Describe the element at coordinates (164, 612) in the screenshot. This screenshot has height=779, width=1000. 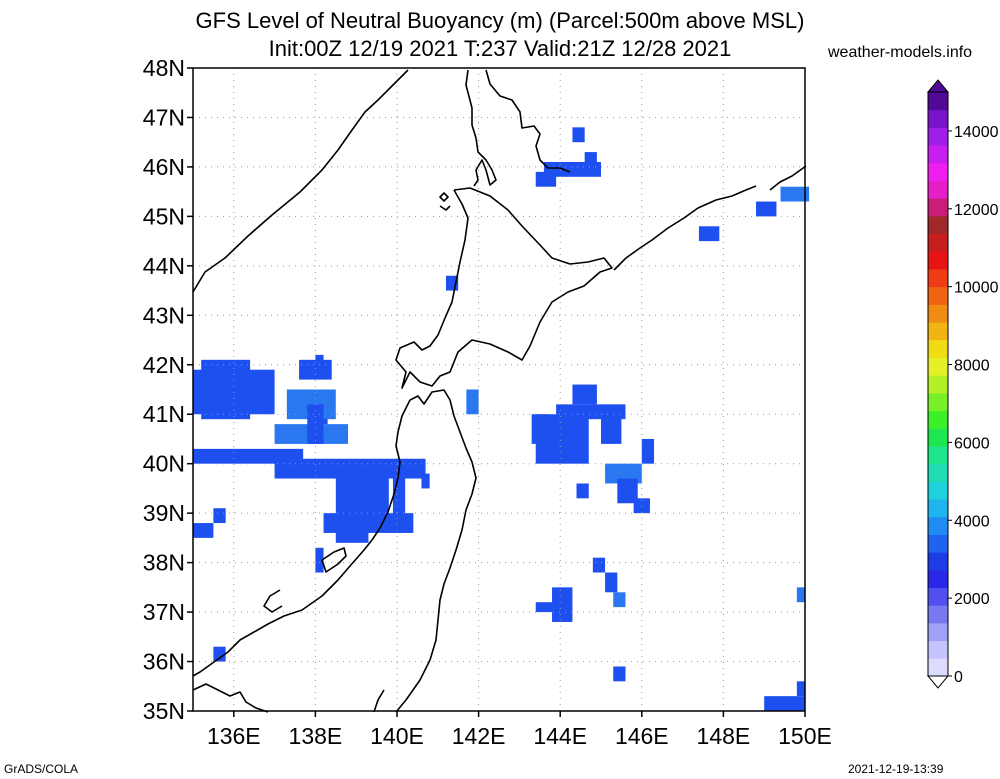
I see `lat-label: 37N` at that location.